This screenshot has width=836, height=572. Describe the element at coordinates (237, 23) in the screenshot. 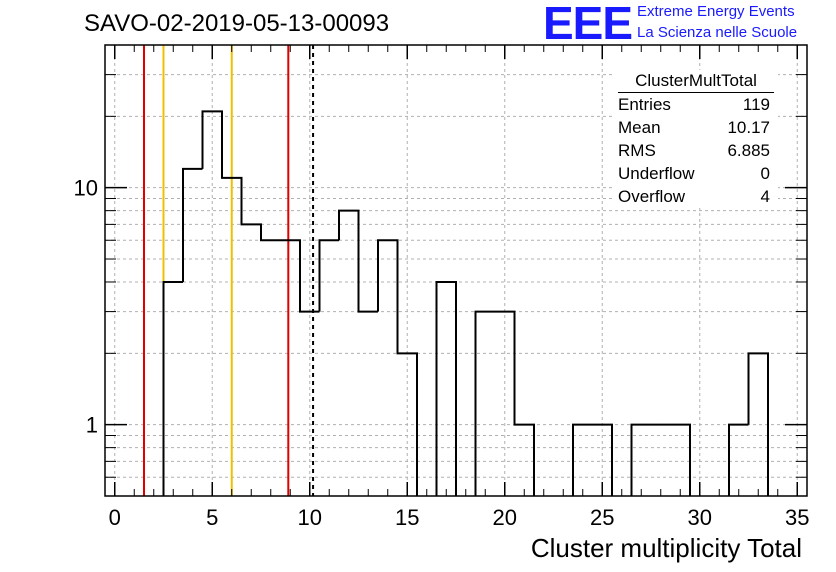

I see `run-title: SAVO-02-2019-05-13-00093` at that location.